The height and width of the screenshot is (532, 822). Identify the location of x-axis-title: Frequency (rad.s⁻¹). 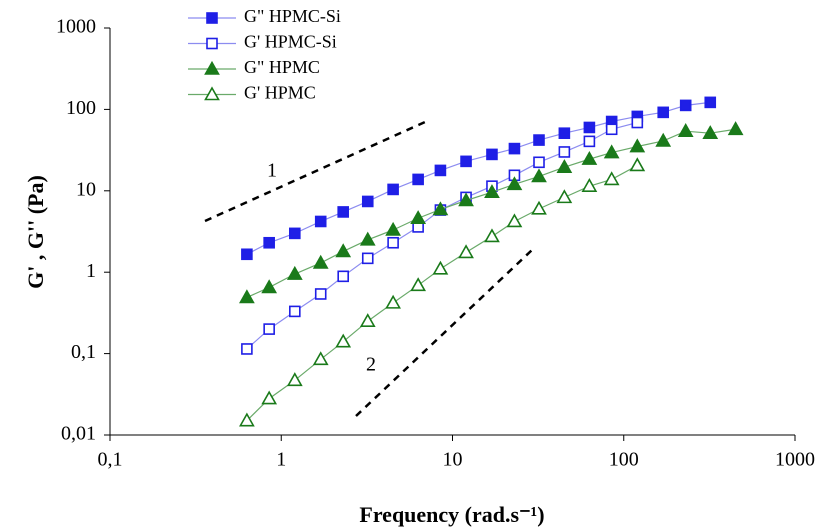
(451, 514).